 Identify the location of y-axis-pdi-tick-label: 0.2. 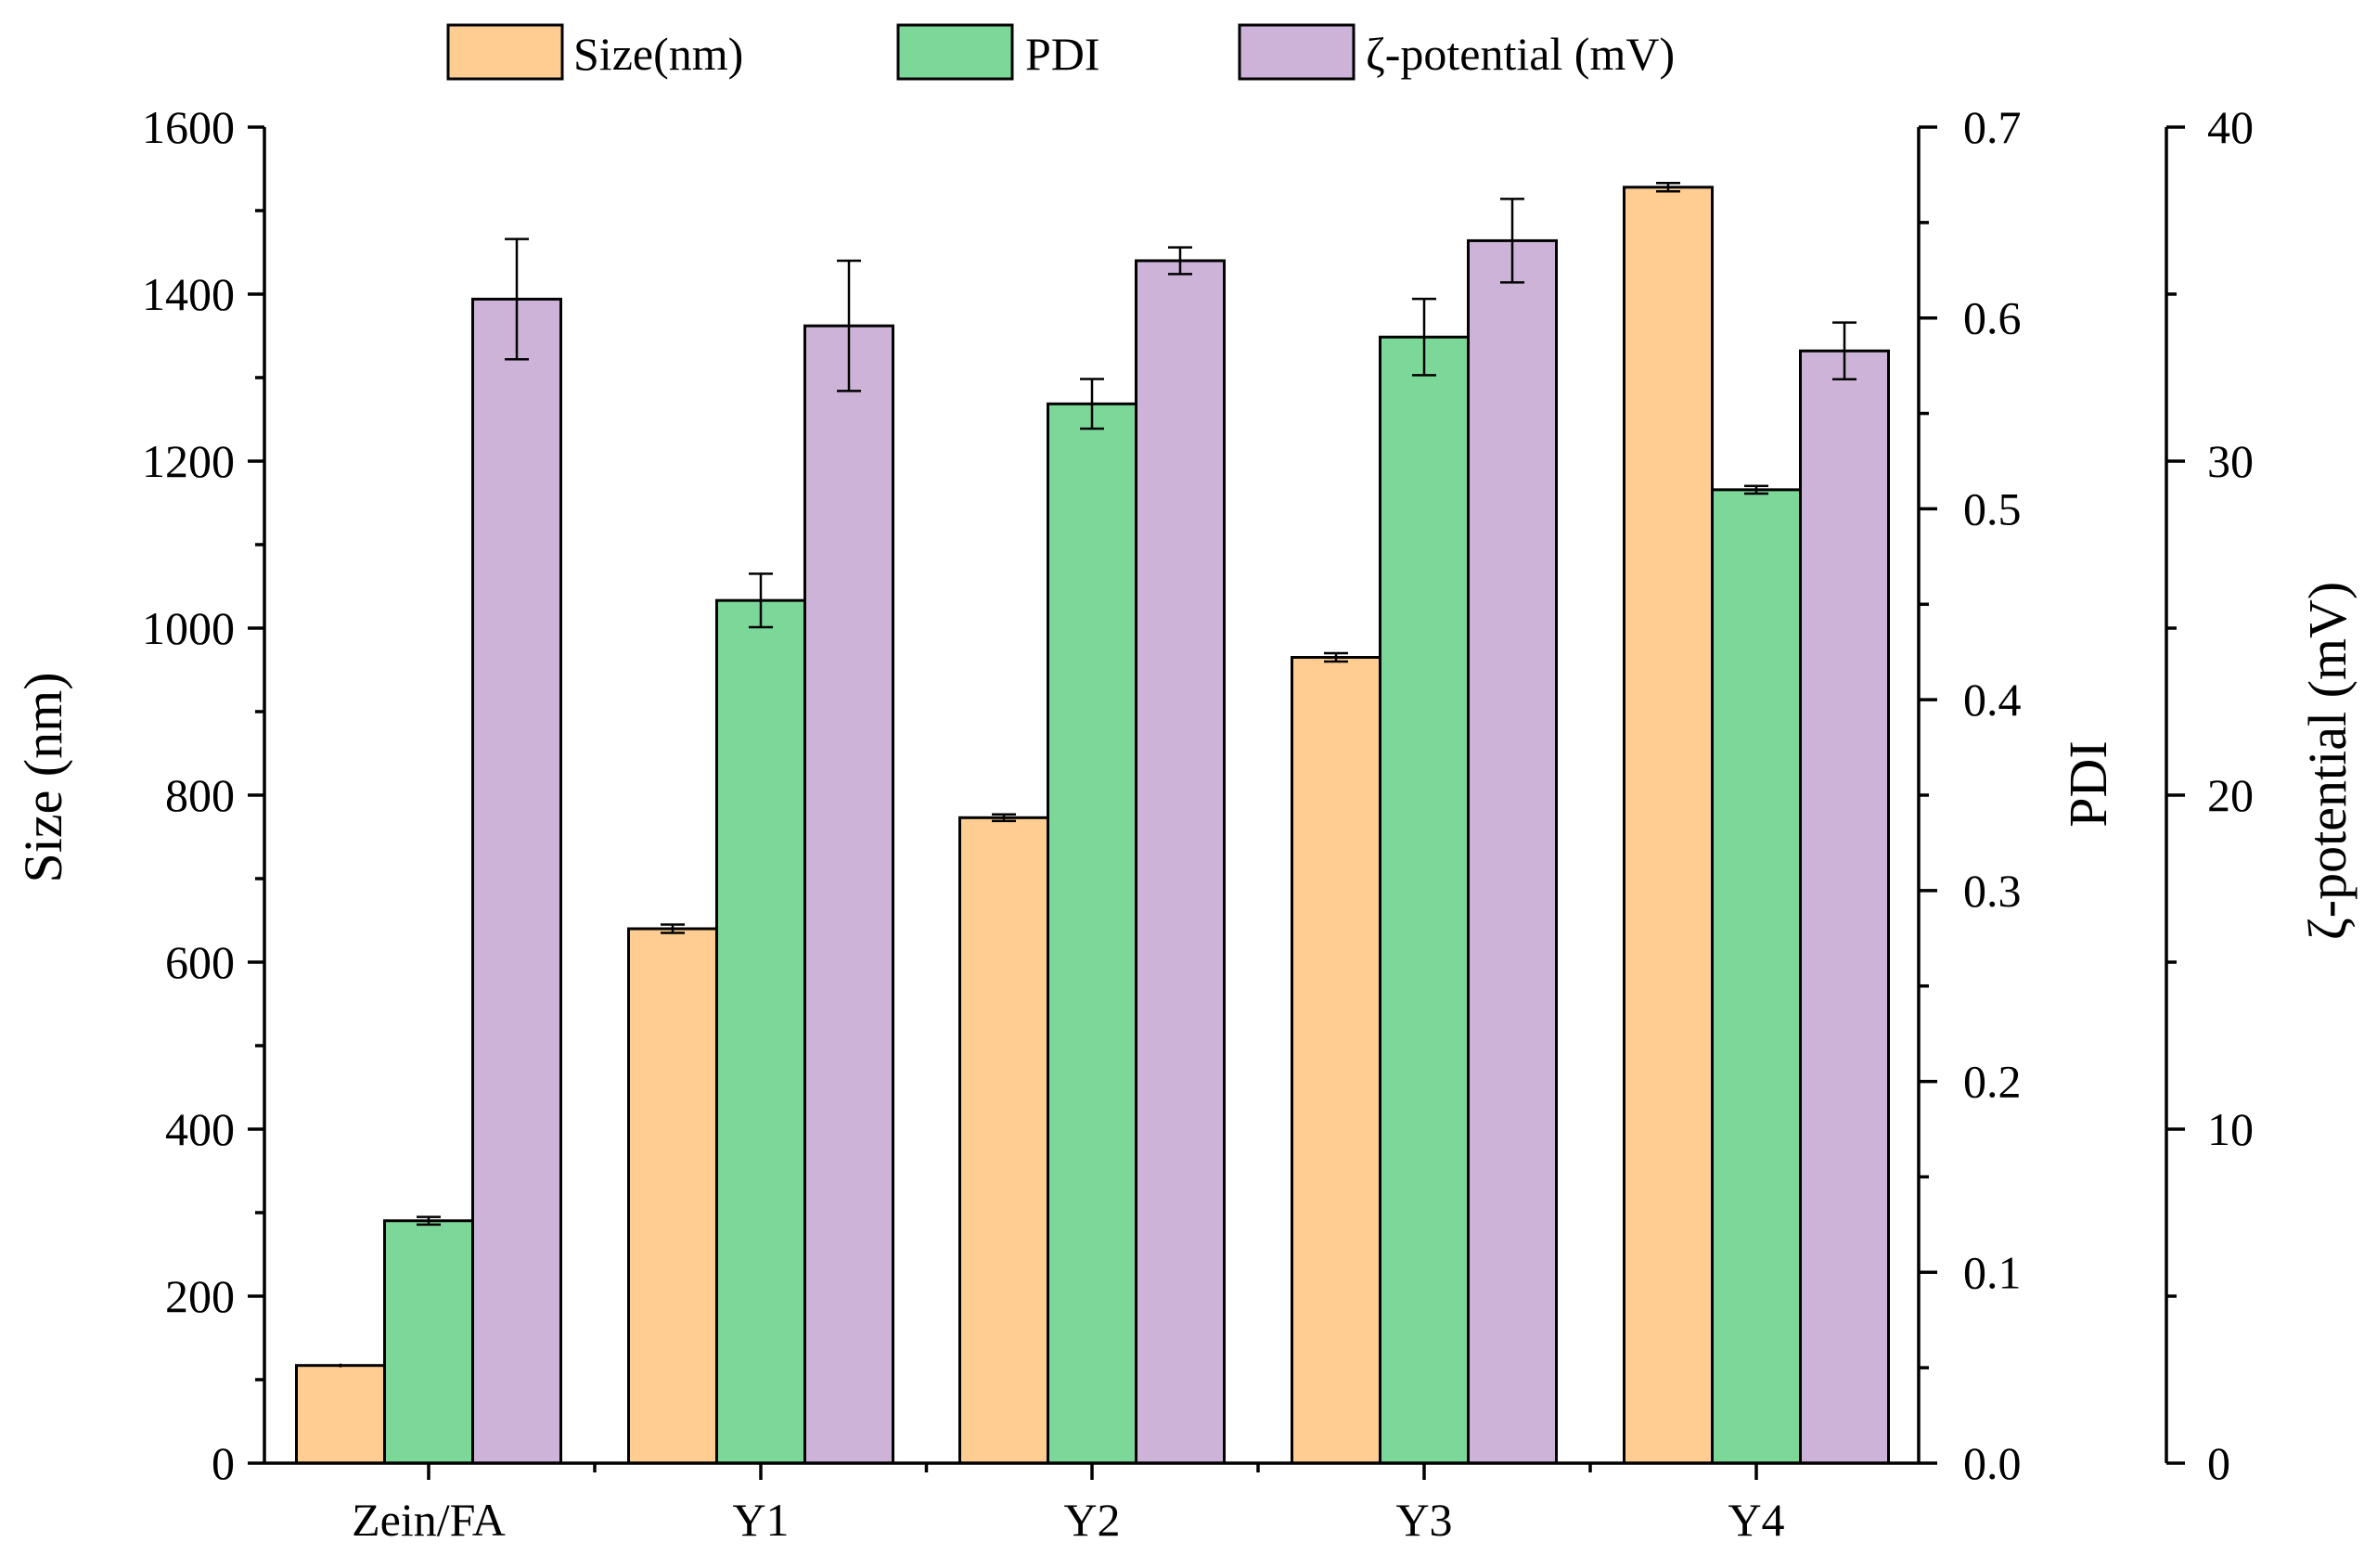
(1993, 1082).